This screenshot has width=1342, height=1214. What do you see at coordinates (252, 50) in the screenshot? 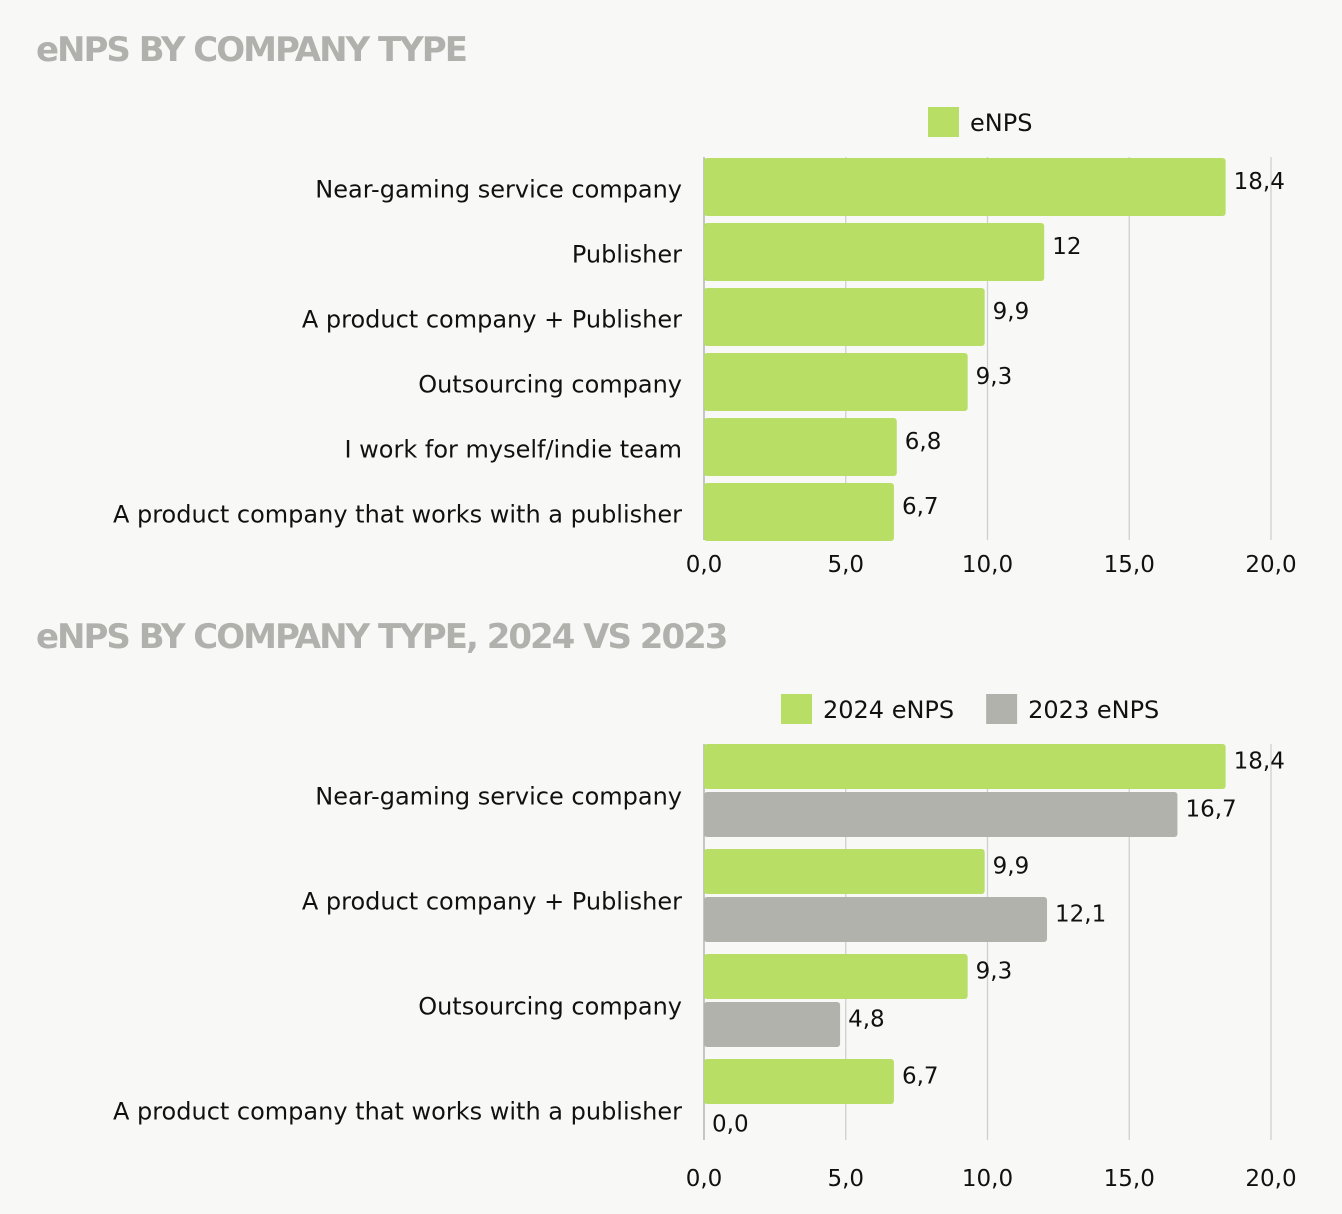
I see `chart1-title: eNPS BY COMPANY TYPE` at bounding box center [252, 50].